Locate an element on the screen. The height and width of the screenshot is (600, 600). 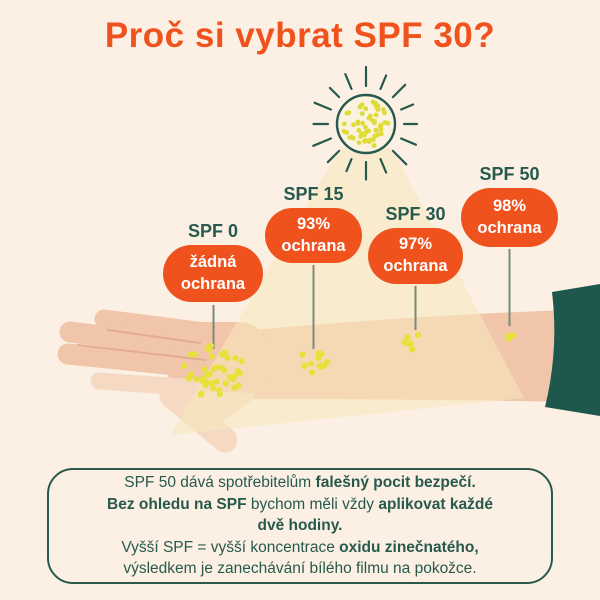
spf-0-marker: SPF 0 žádná ochrana is located at coordinates (213, 261).